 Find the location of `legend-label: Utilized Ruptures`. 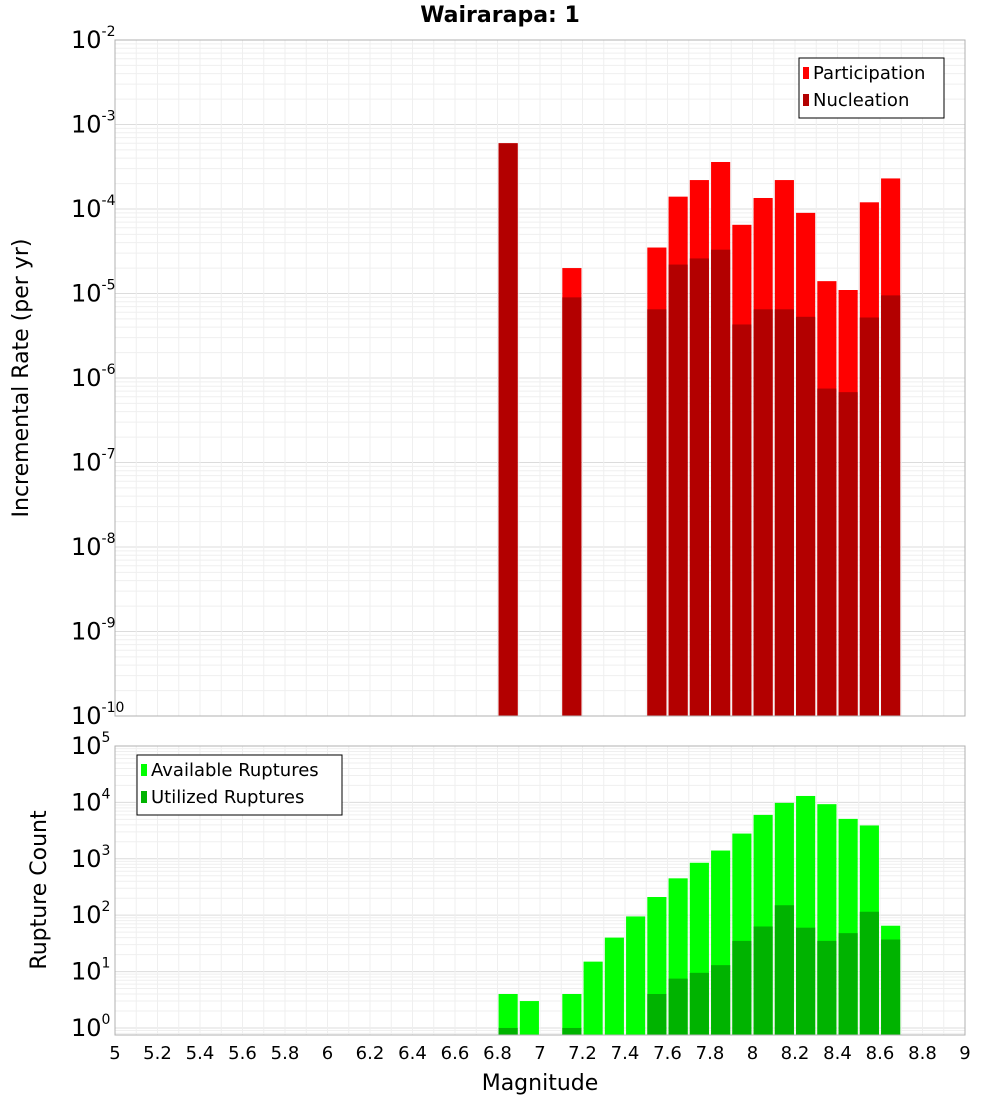

legend-label: Utilized Ruptures is located at coordinates (227, 797).